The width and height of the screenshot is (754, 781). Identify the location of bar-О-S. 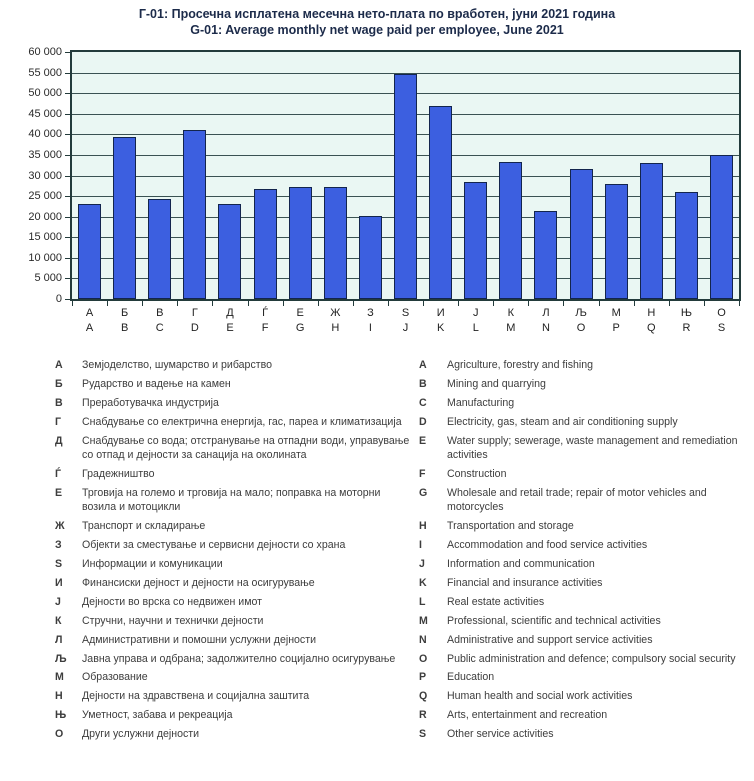
(721, 227).